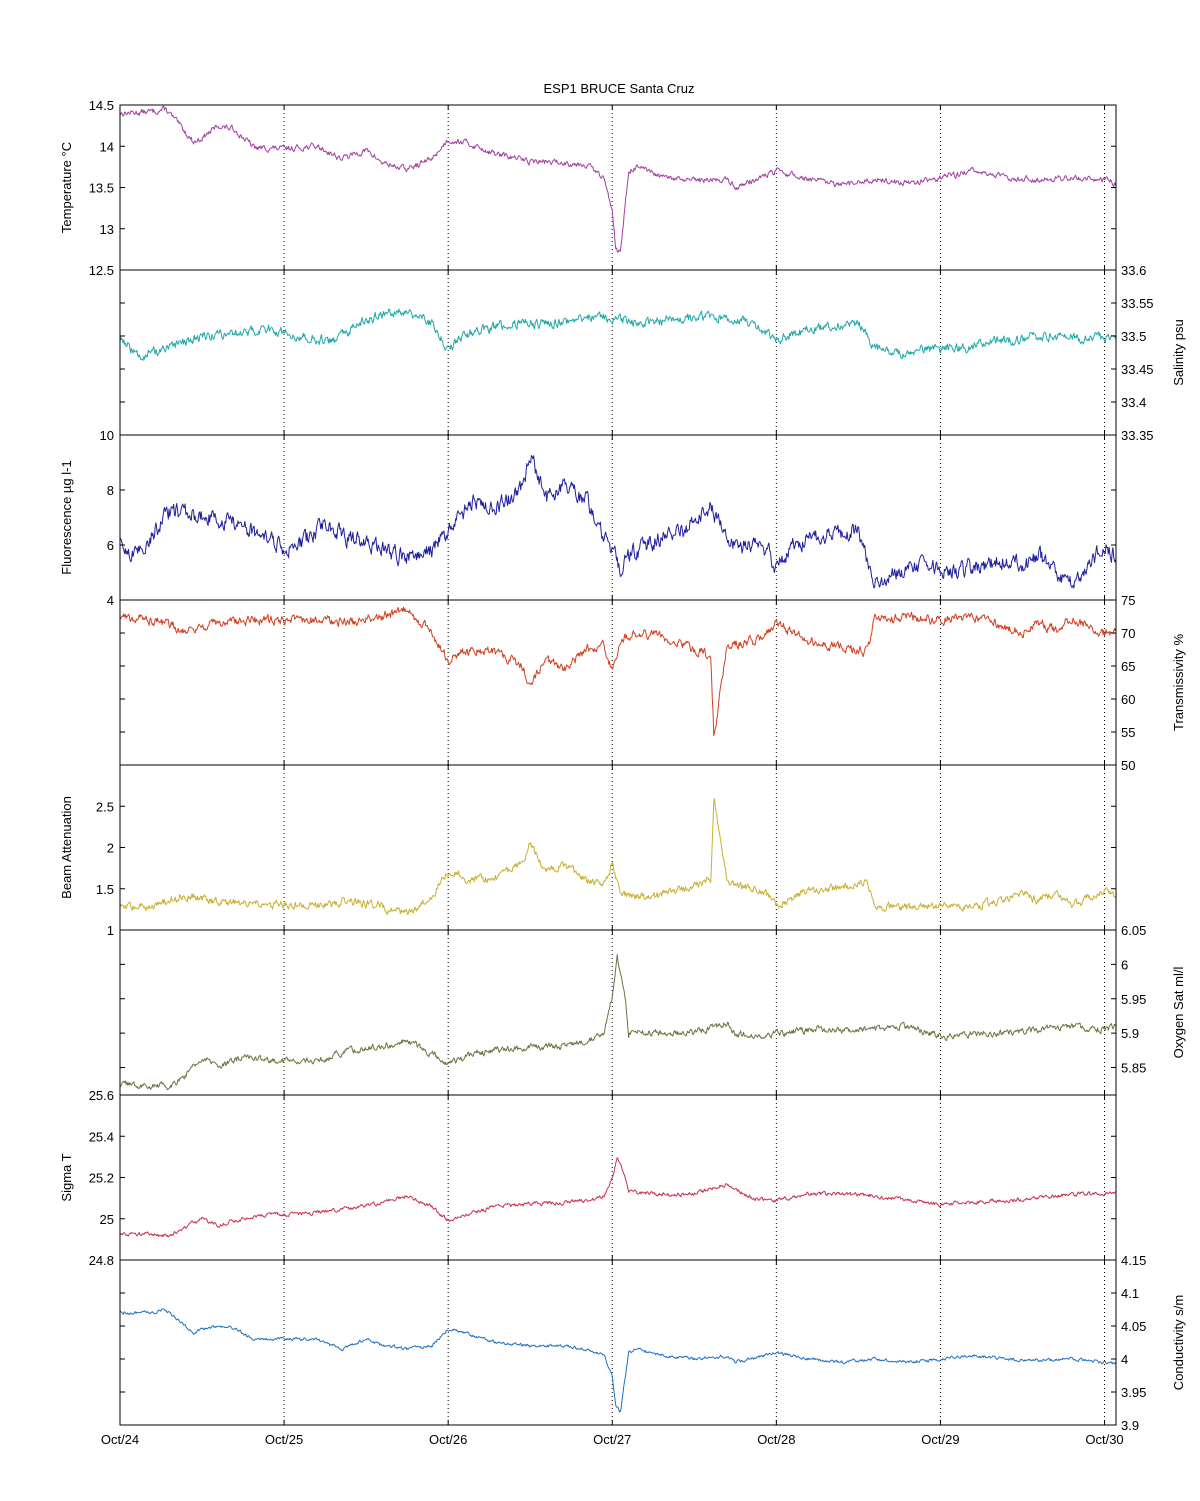 This screenshot has height=1501, width=1200. What do you see at coordinates (110, 848) in the screenshot?
I see `y-tick-label: 2` at bounding box center [110, 848].